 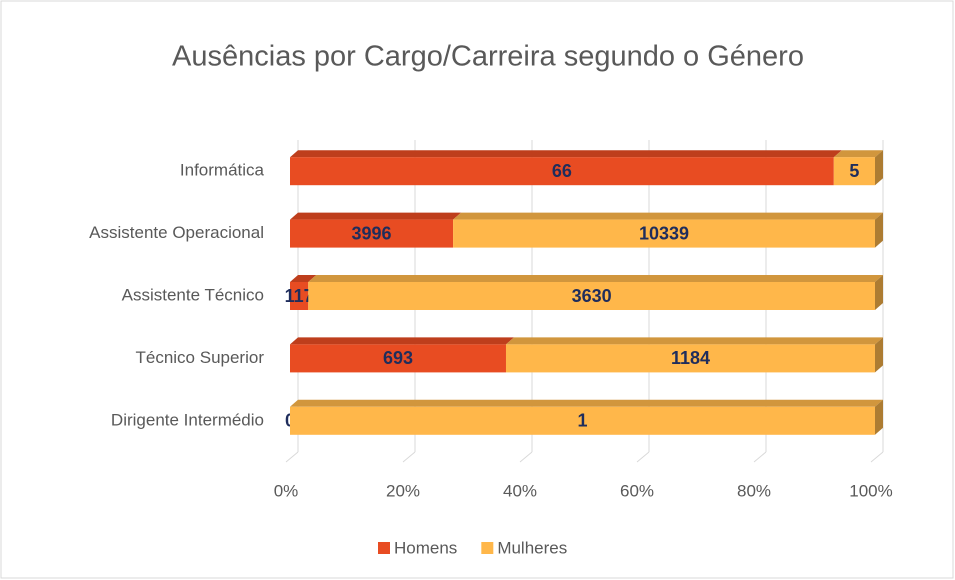 I want to click on data-label: 1, so click(x=582, y=421).